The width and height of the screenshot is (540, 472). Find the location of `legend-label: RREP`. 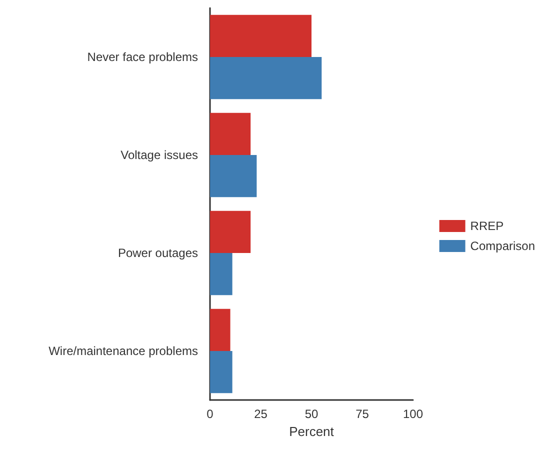

legend-label: RREP is located at coordinates (487, 226).